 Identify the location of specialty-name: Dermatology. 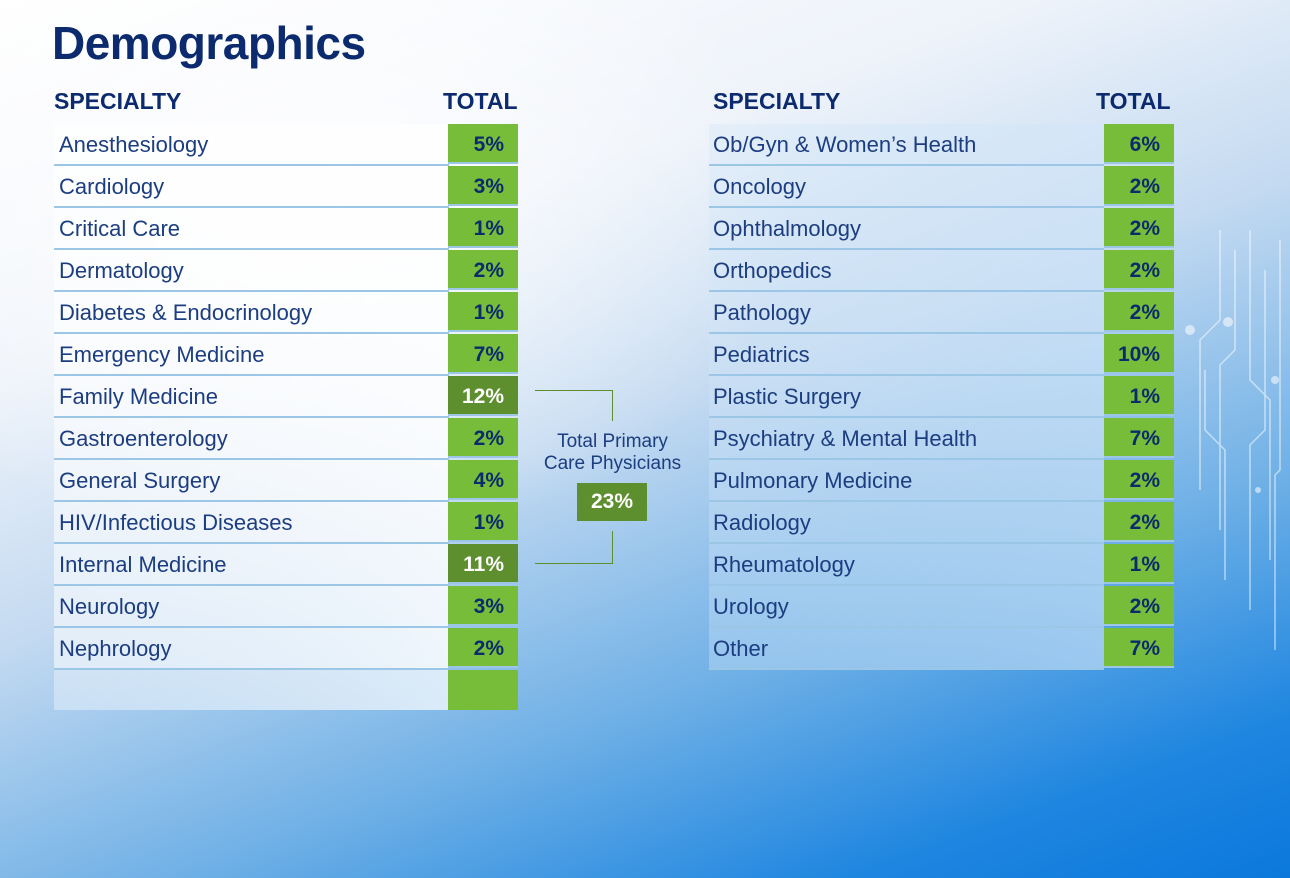
(121, 270).